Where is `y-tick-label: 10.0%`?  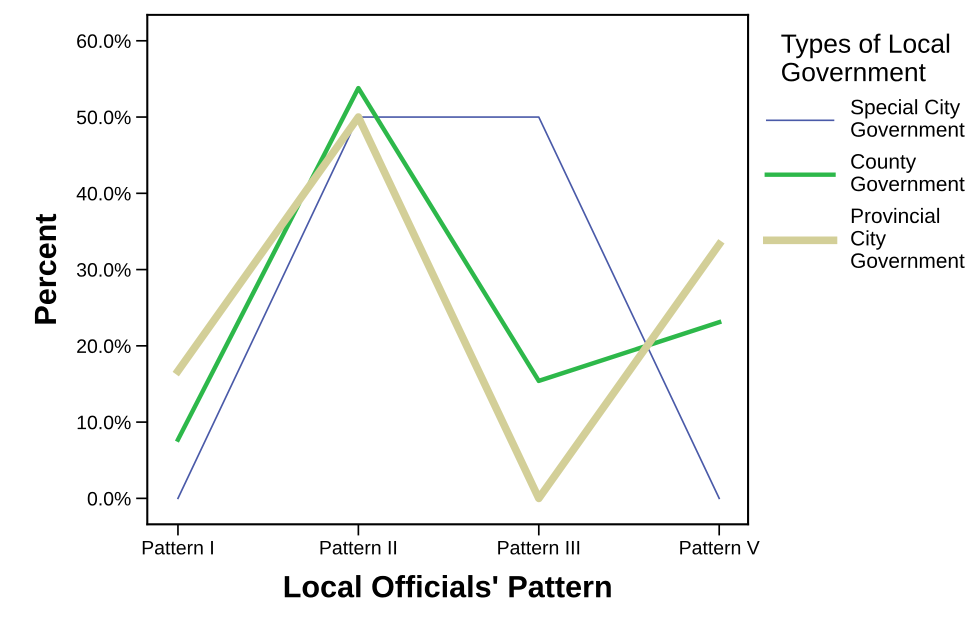 y-tick-label: 10.0% is located at coordinates (104, 423).